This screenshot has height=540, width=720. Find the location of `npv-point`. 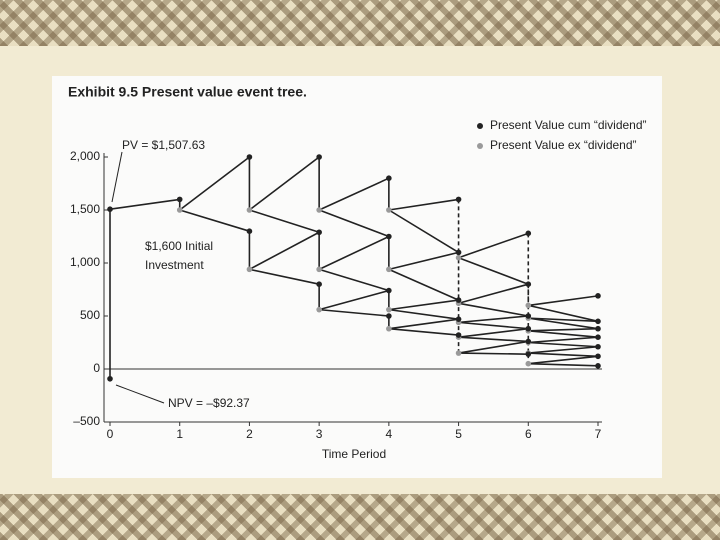

npv-point is located at coordinates (110, 378).